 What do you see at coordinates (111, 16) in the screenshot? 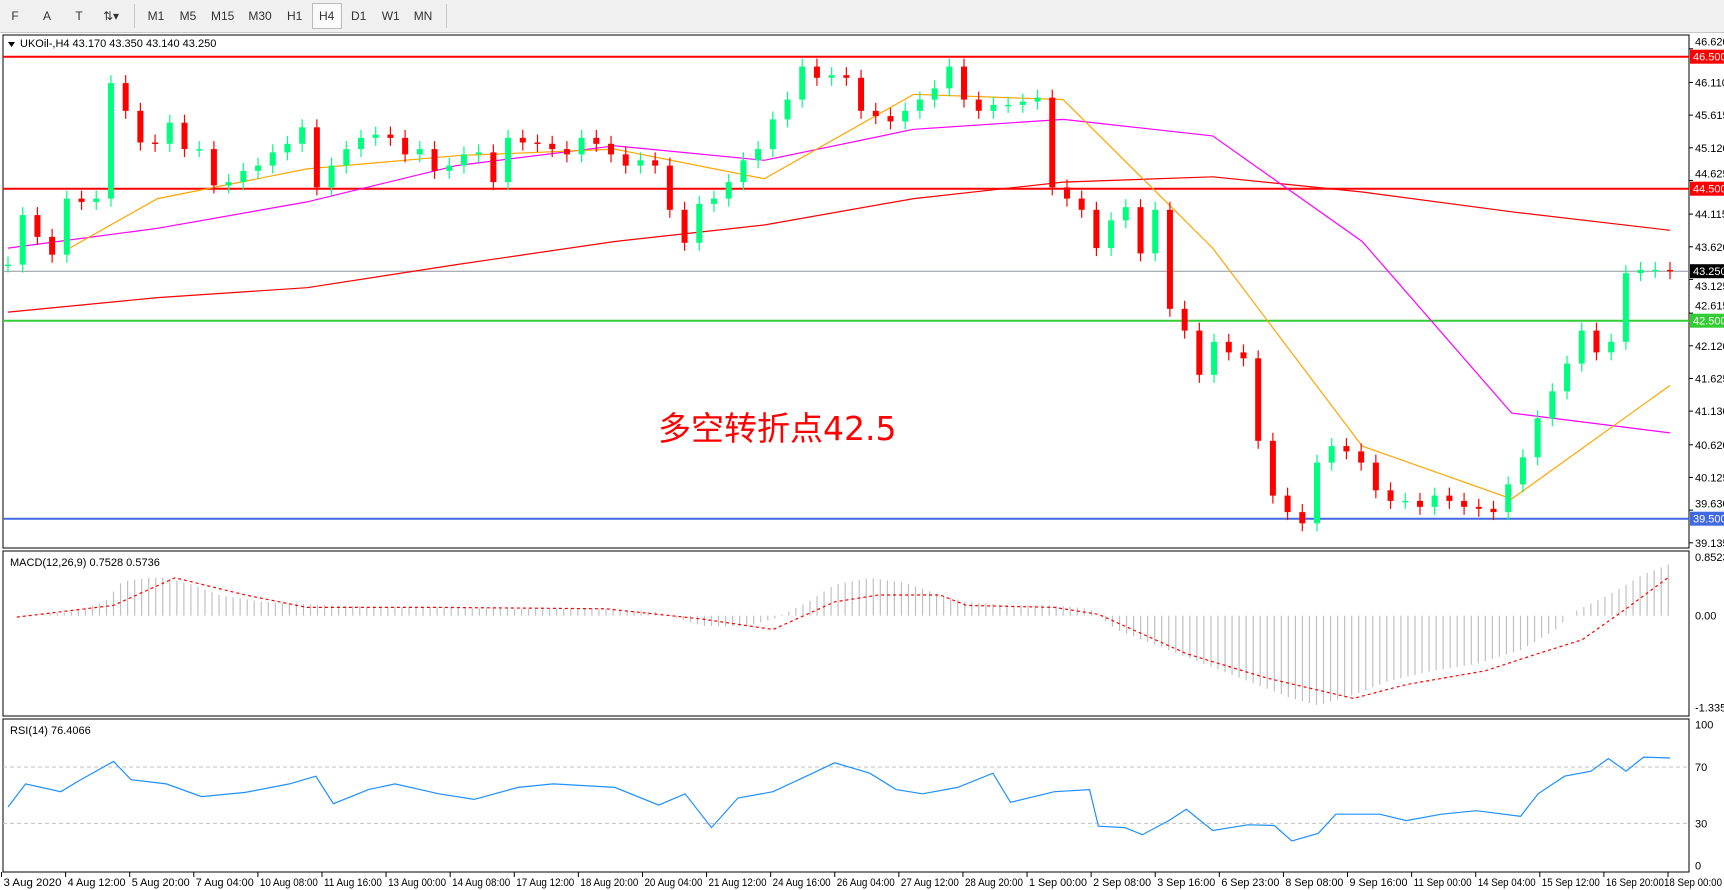
I see `arrows-tool-button: ⇅▾` at bounding box center [111, 16].